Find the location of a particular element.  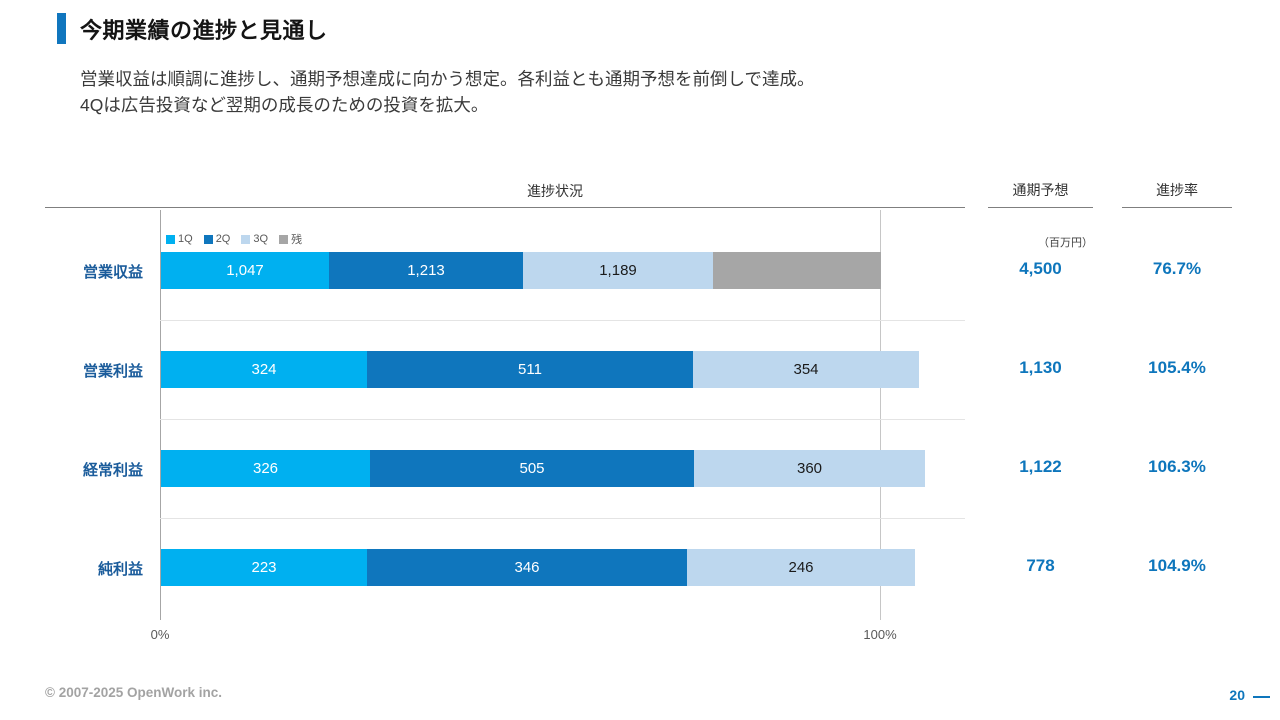

bar-segment-2Q: 1,213 is located at coordinates (426, 270).